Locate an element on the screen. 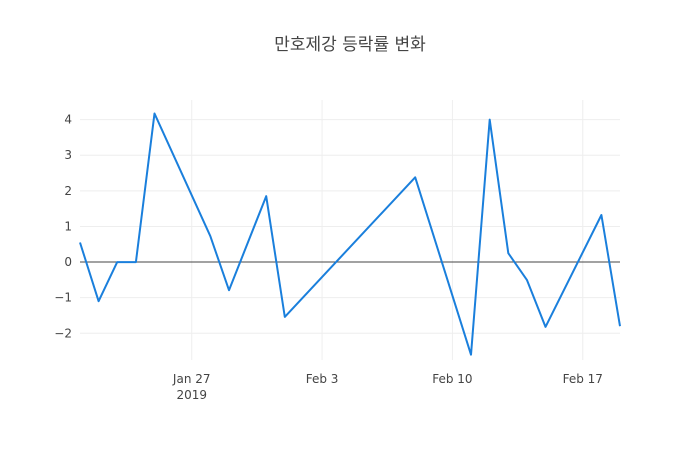  x-tick-label: Feb 3 is located at coordinates (322, 379).